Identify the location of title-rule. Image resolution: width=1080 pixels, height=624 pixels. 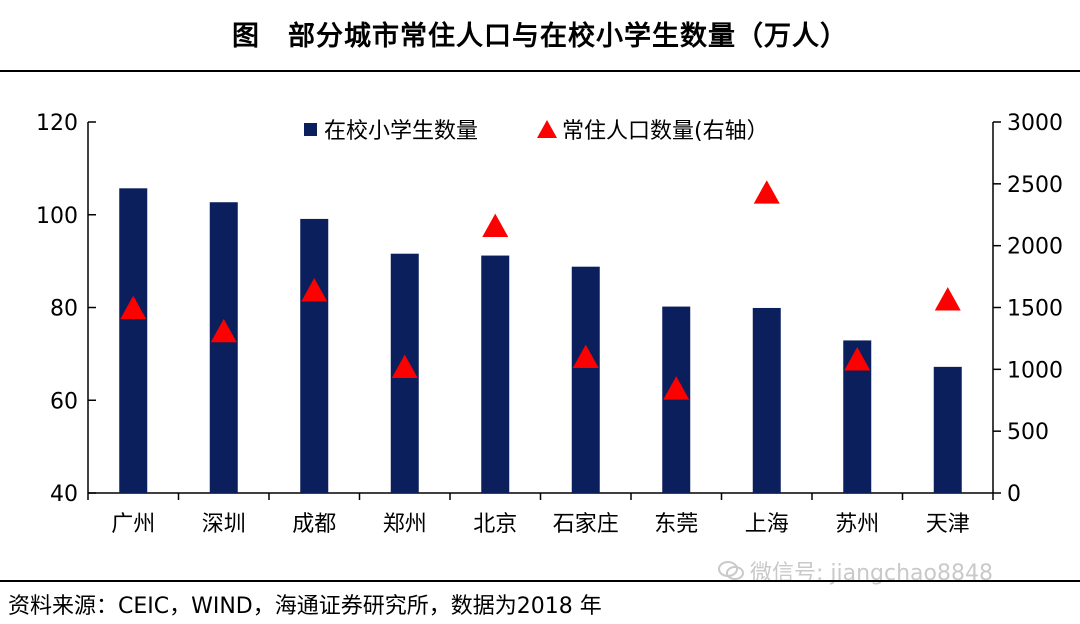
(540, 71).